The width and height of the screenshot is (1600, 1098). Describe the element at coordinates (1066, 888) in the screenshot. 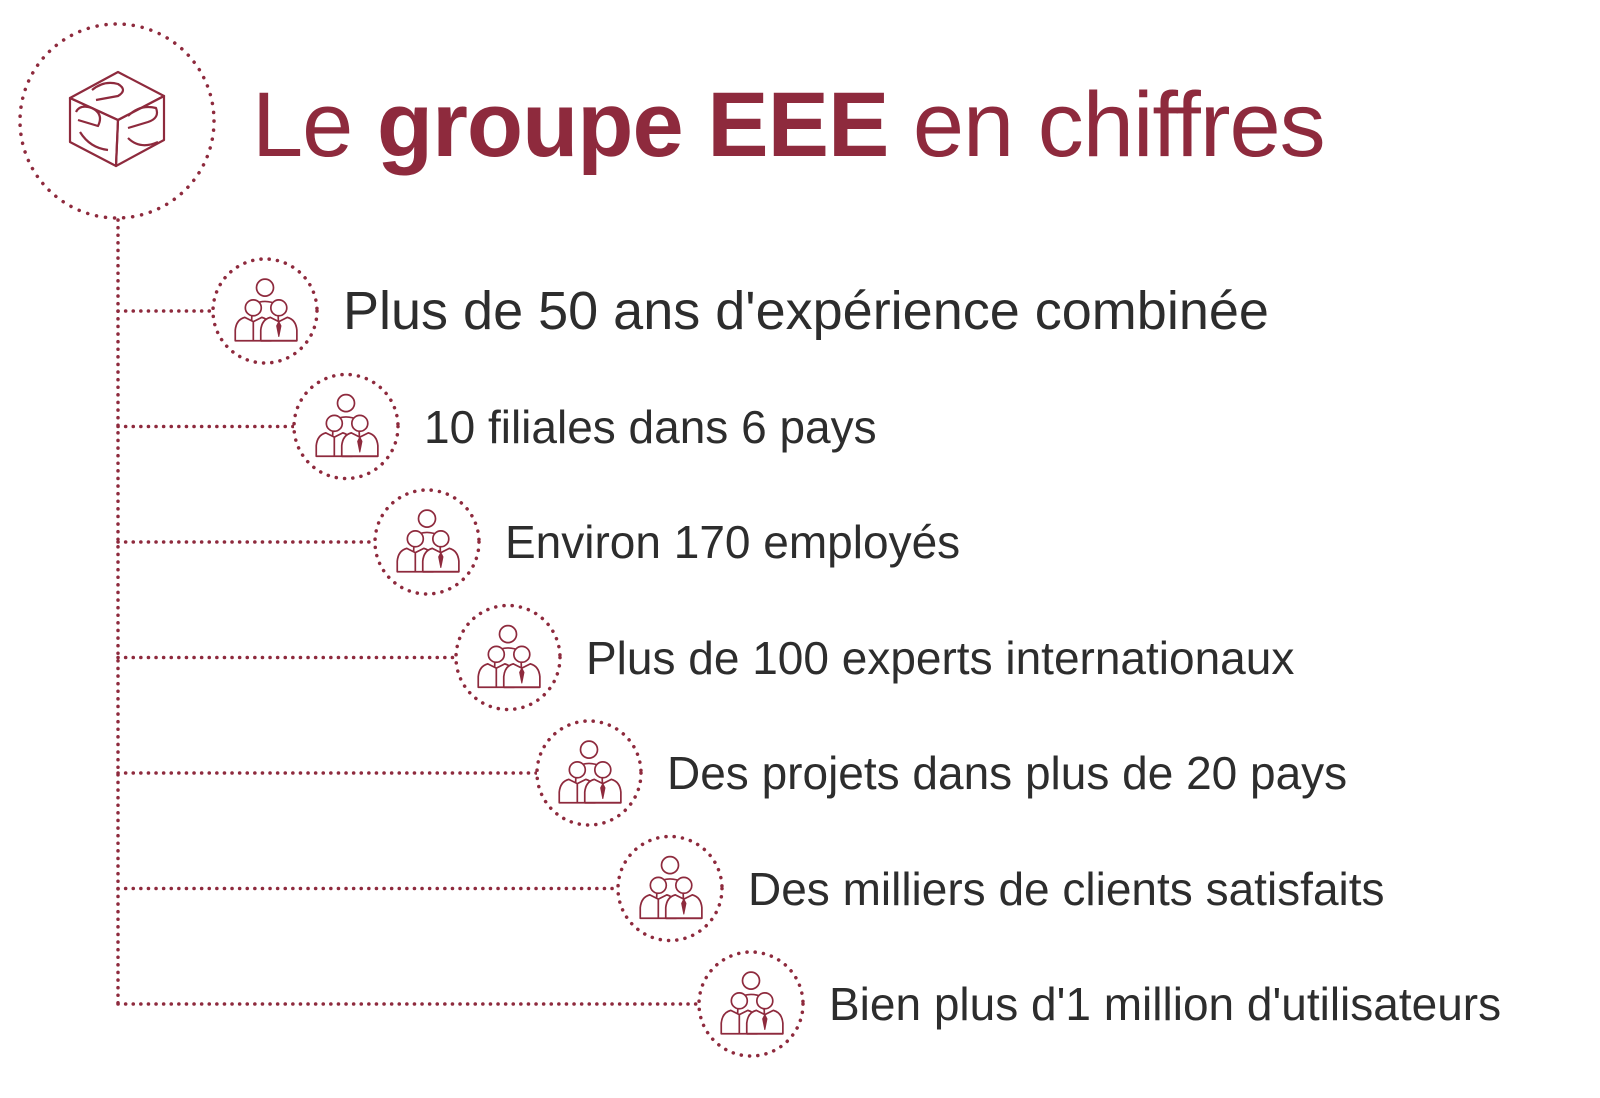

I see `item-label: Des milliers de clients satisfaits` at that location.